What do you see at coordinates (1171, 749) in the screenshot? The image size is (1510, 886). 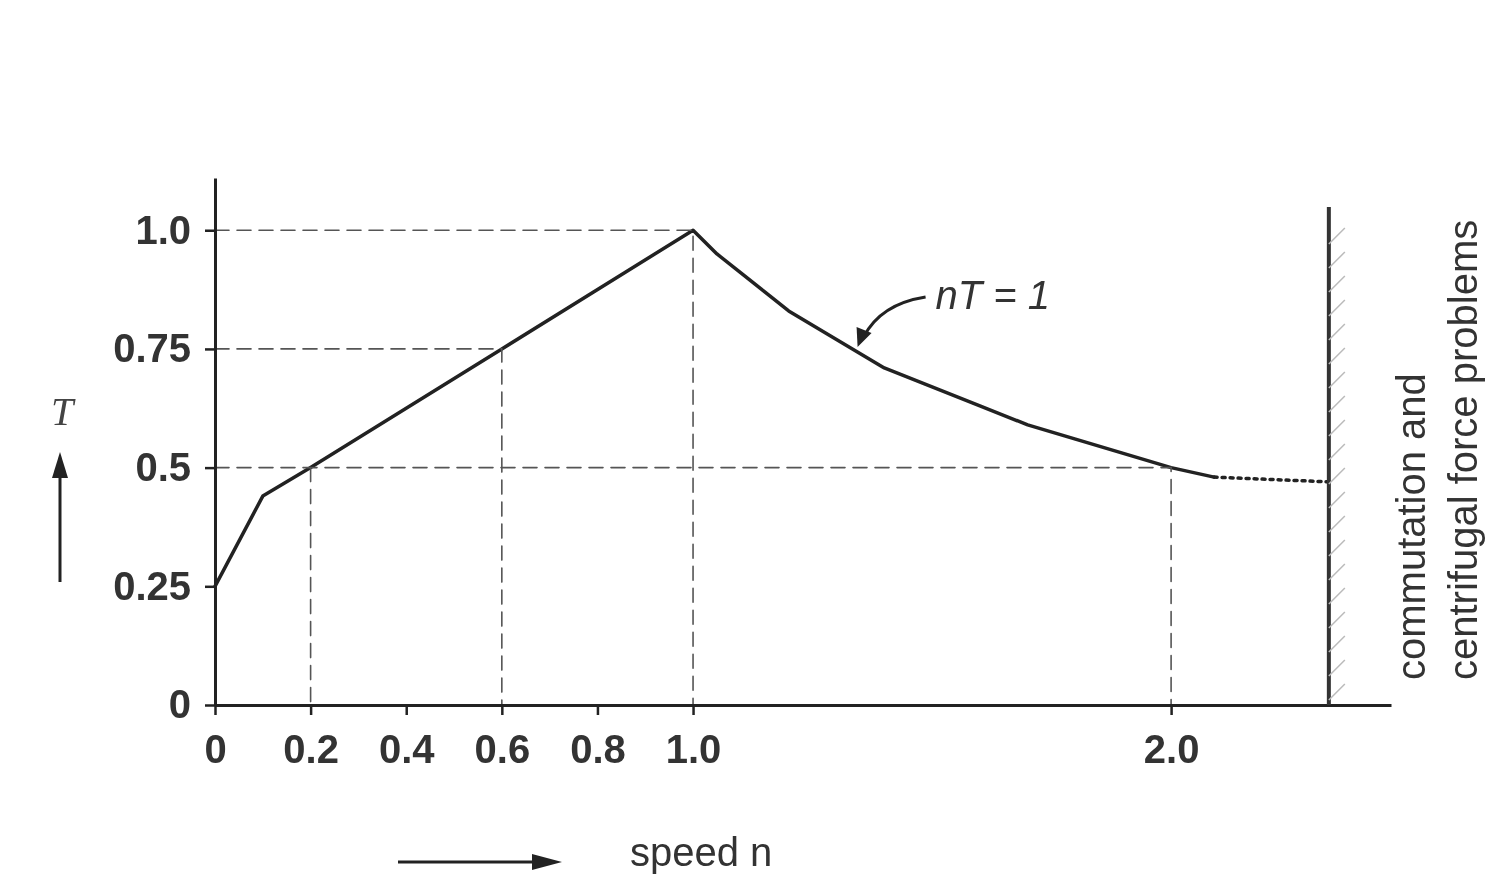 I see `x-tick-label: 2.0` at bounding box center [1171, 749].